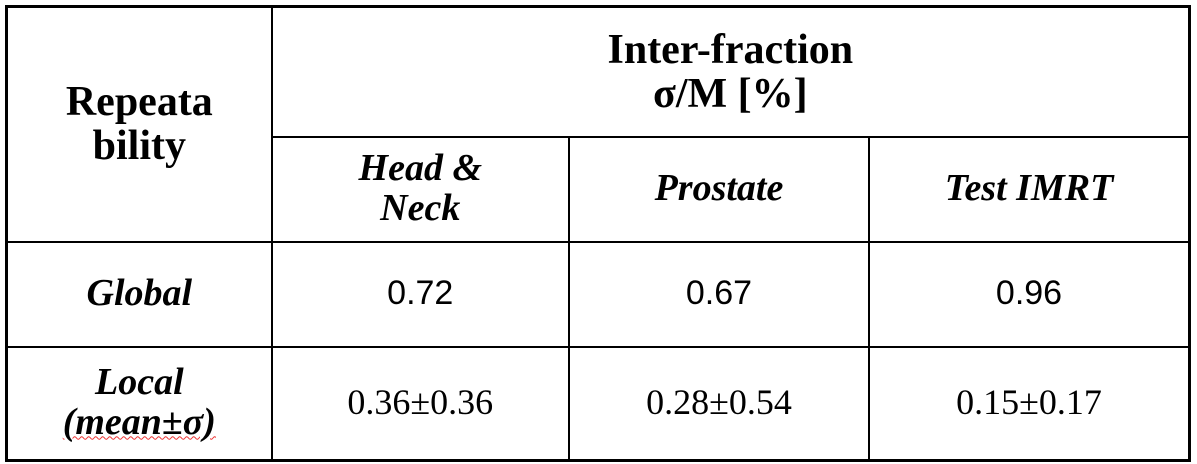 The image size is (1197, 464). Describe the element at coordinates (730, 93) in the screenshot. I see `group-line: σ/M [%]` at that location.